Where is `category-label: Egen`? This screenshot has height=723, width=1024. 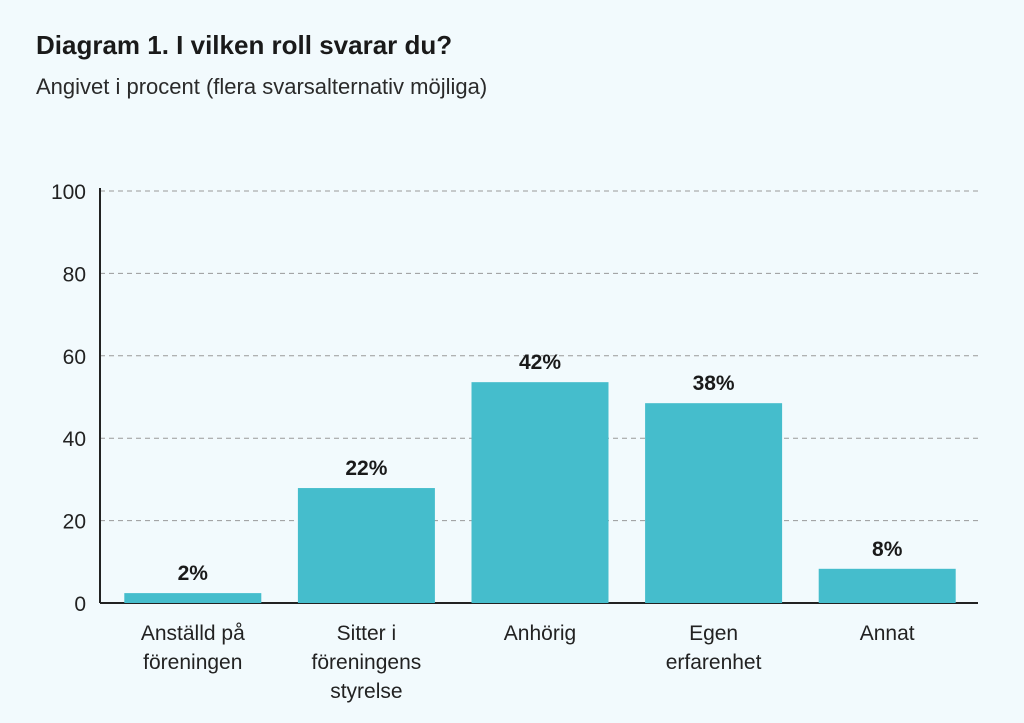
category-label: Egen is located at coordinates (713, 633).